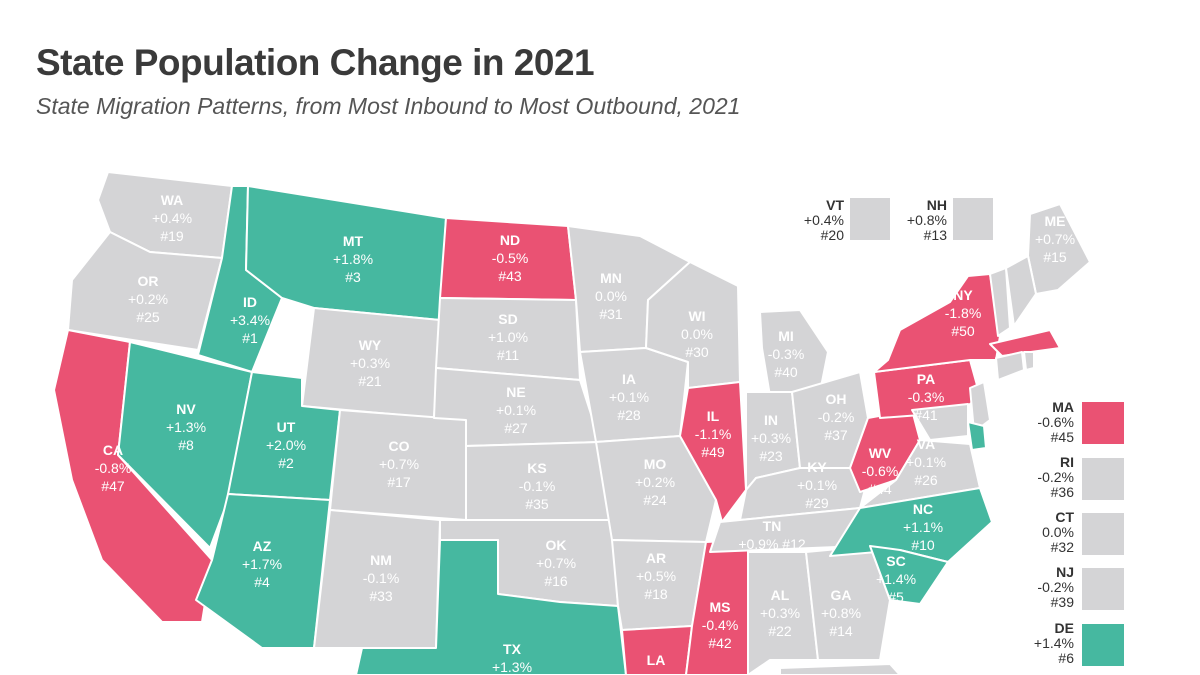 The height and width of the screenshot is (675, 1200). I want to click on state-label-mt: MT +1.8% #3, so click(353, 259).